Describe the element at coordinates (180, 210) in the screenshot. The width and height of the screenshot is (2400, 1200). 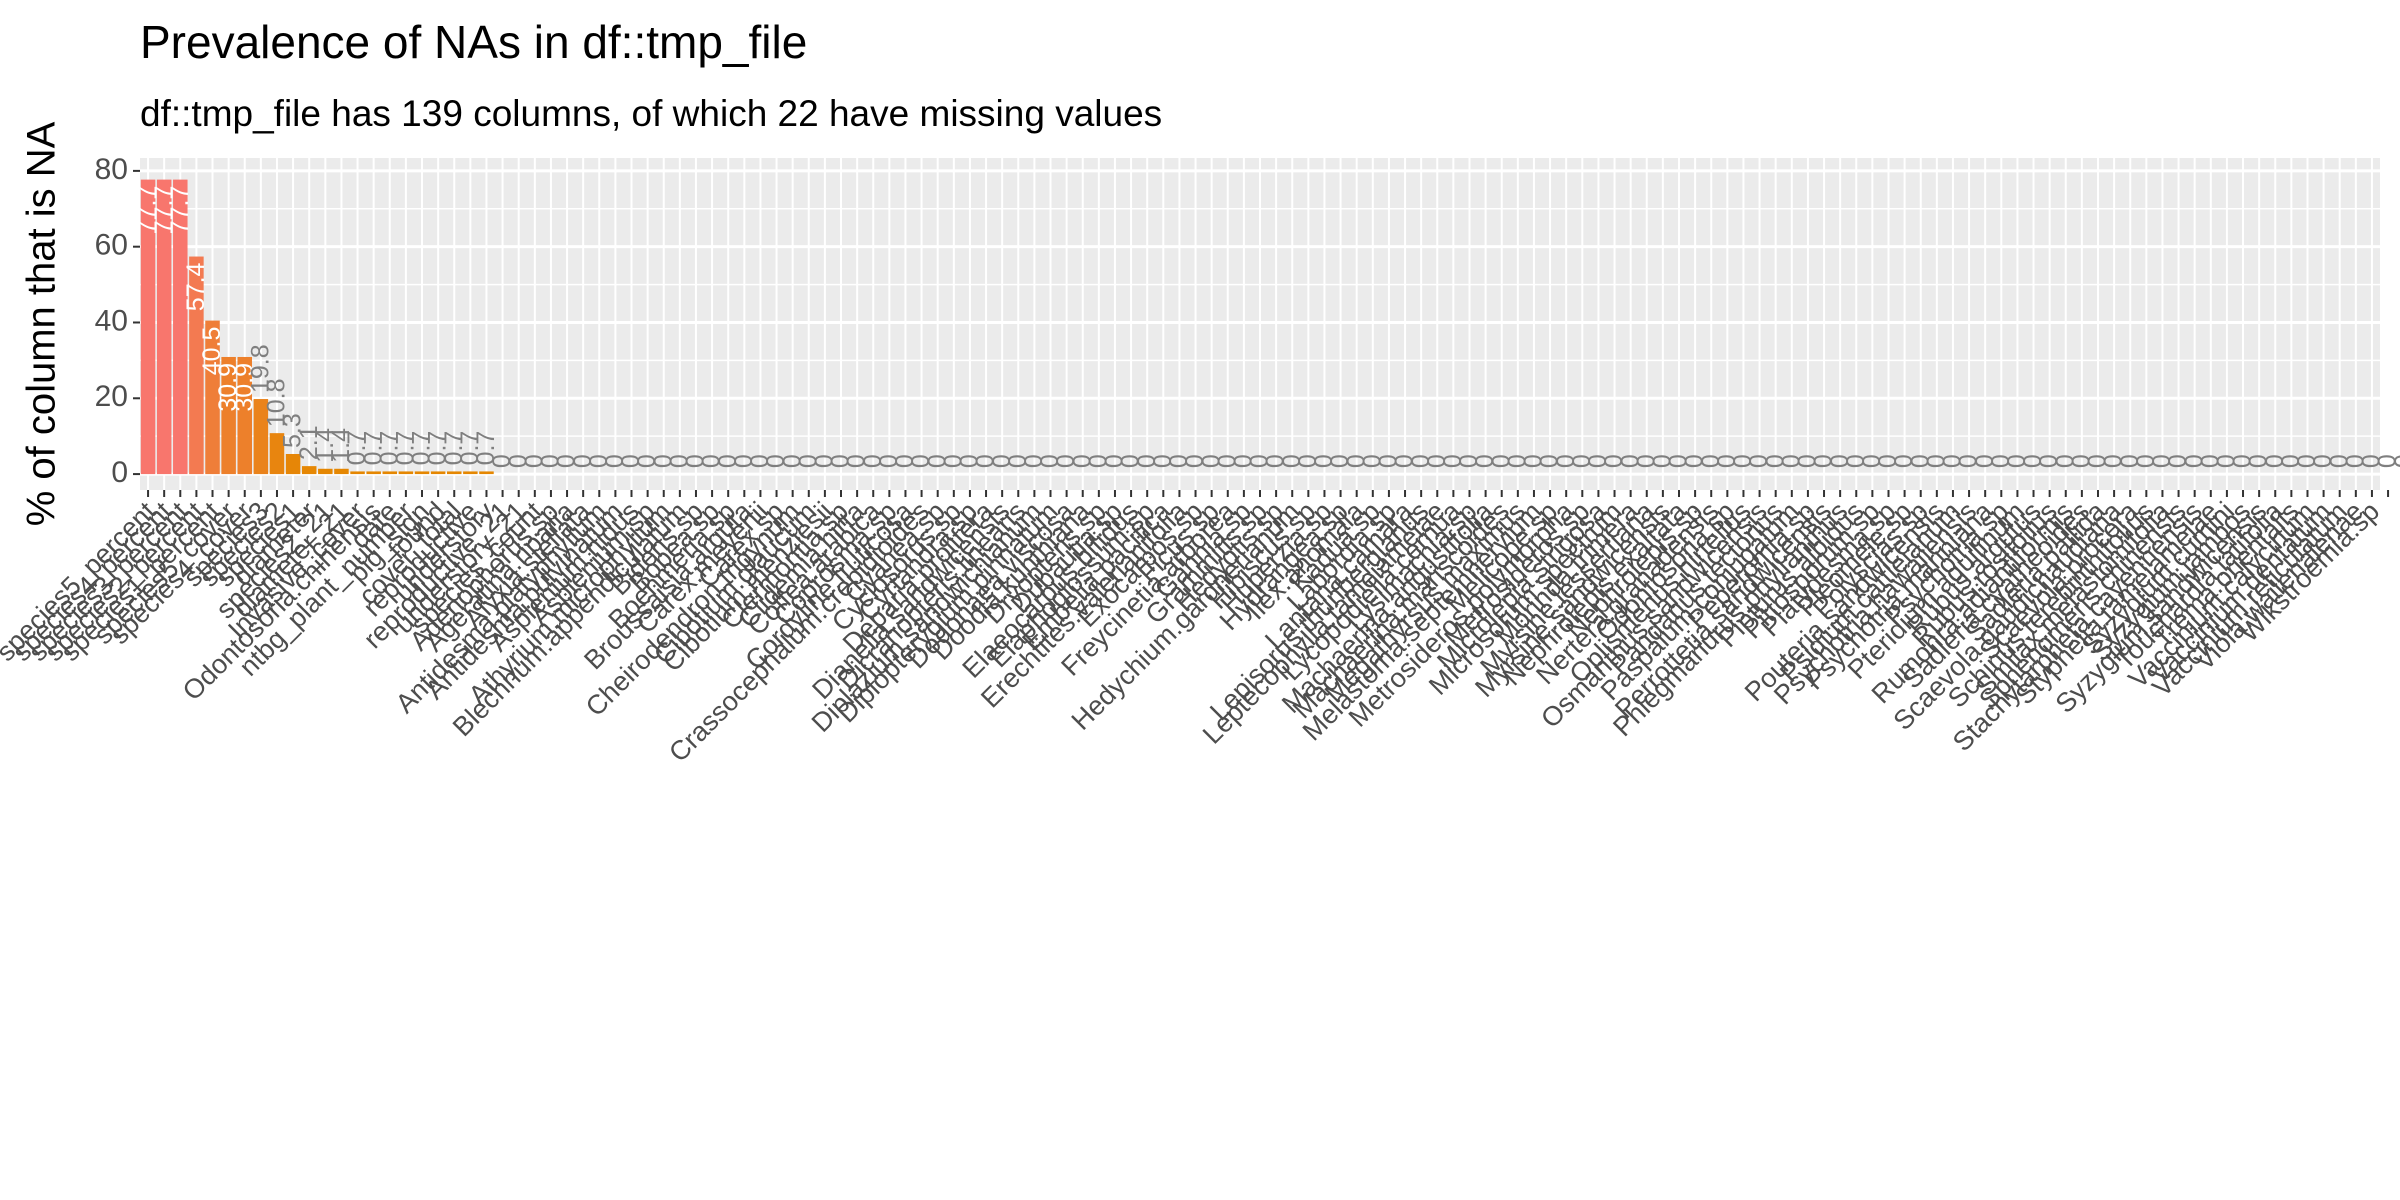
I see `data-label: 77.7` at that location.